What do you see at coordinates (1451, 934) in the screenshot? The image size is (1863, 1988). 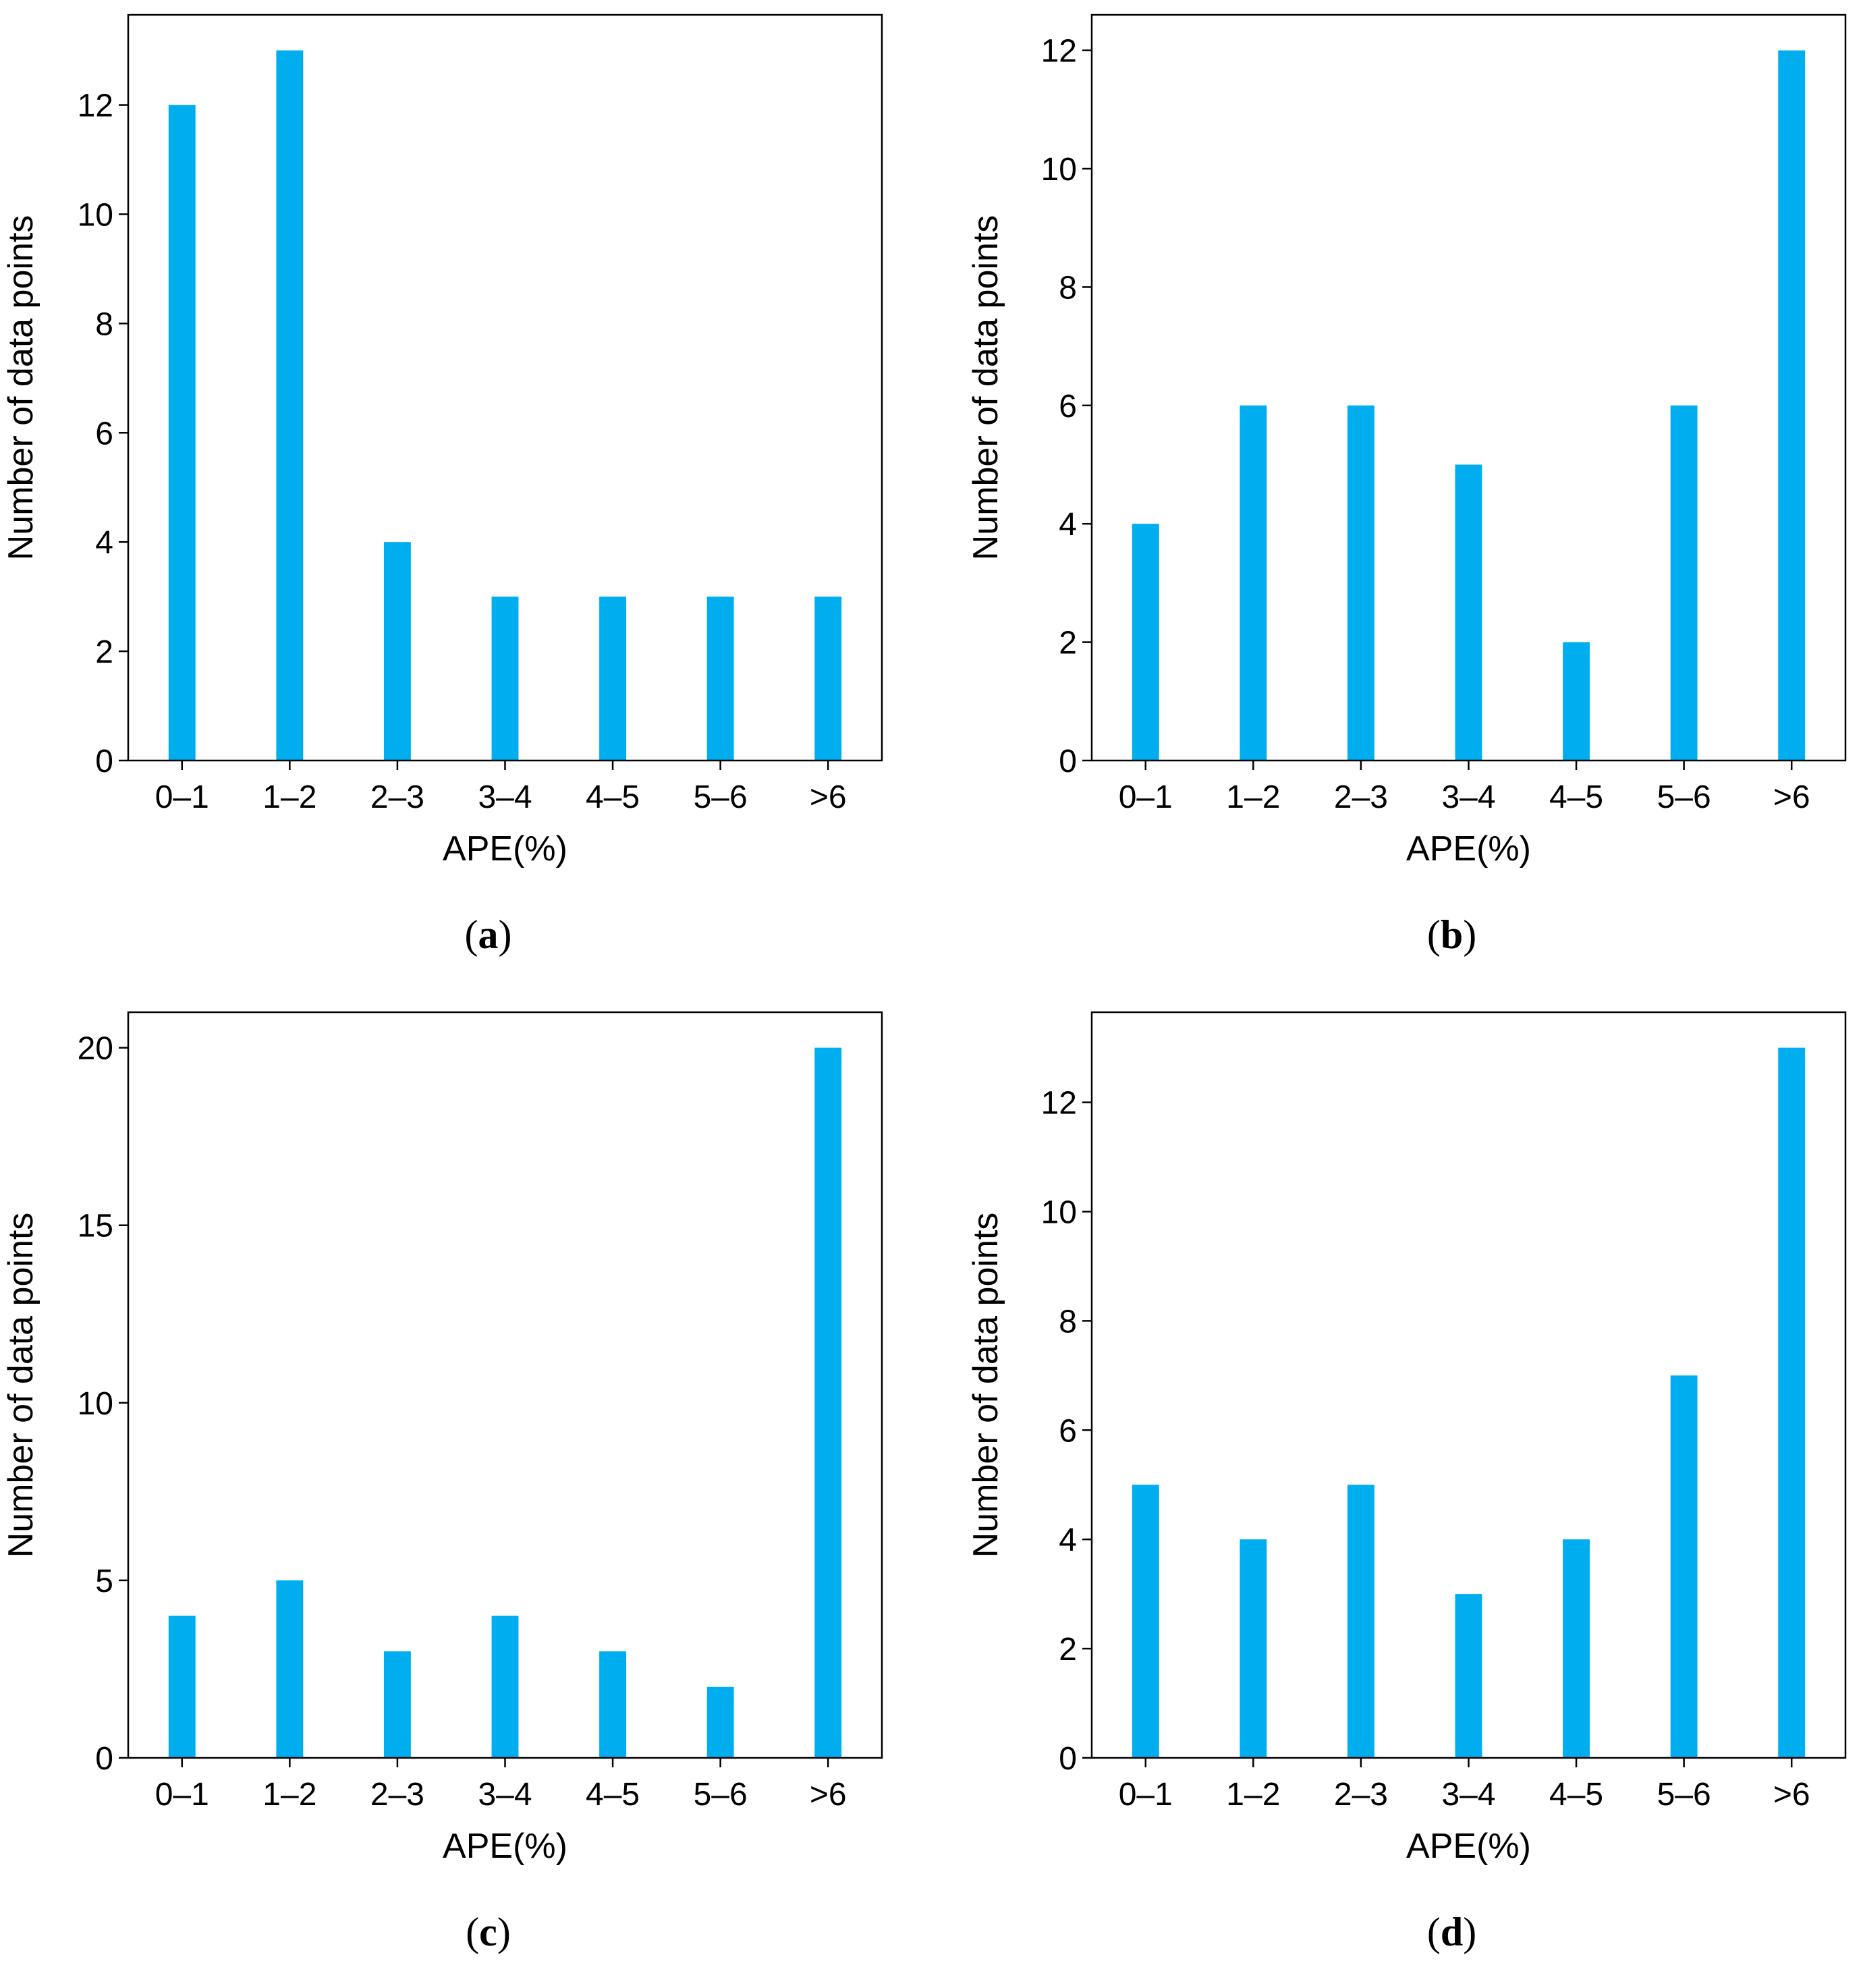 I see `panel-label: (b)` at bounding box center [1451, 934].